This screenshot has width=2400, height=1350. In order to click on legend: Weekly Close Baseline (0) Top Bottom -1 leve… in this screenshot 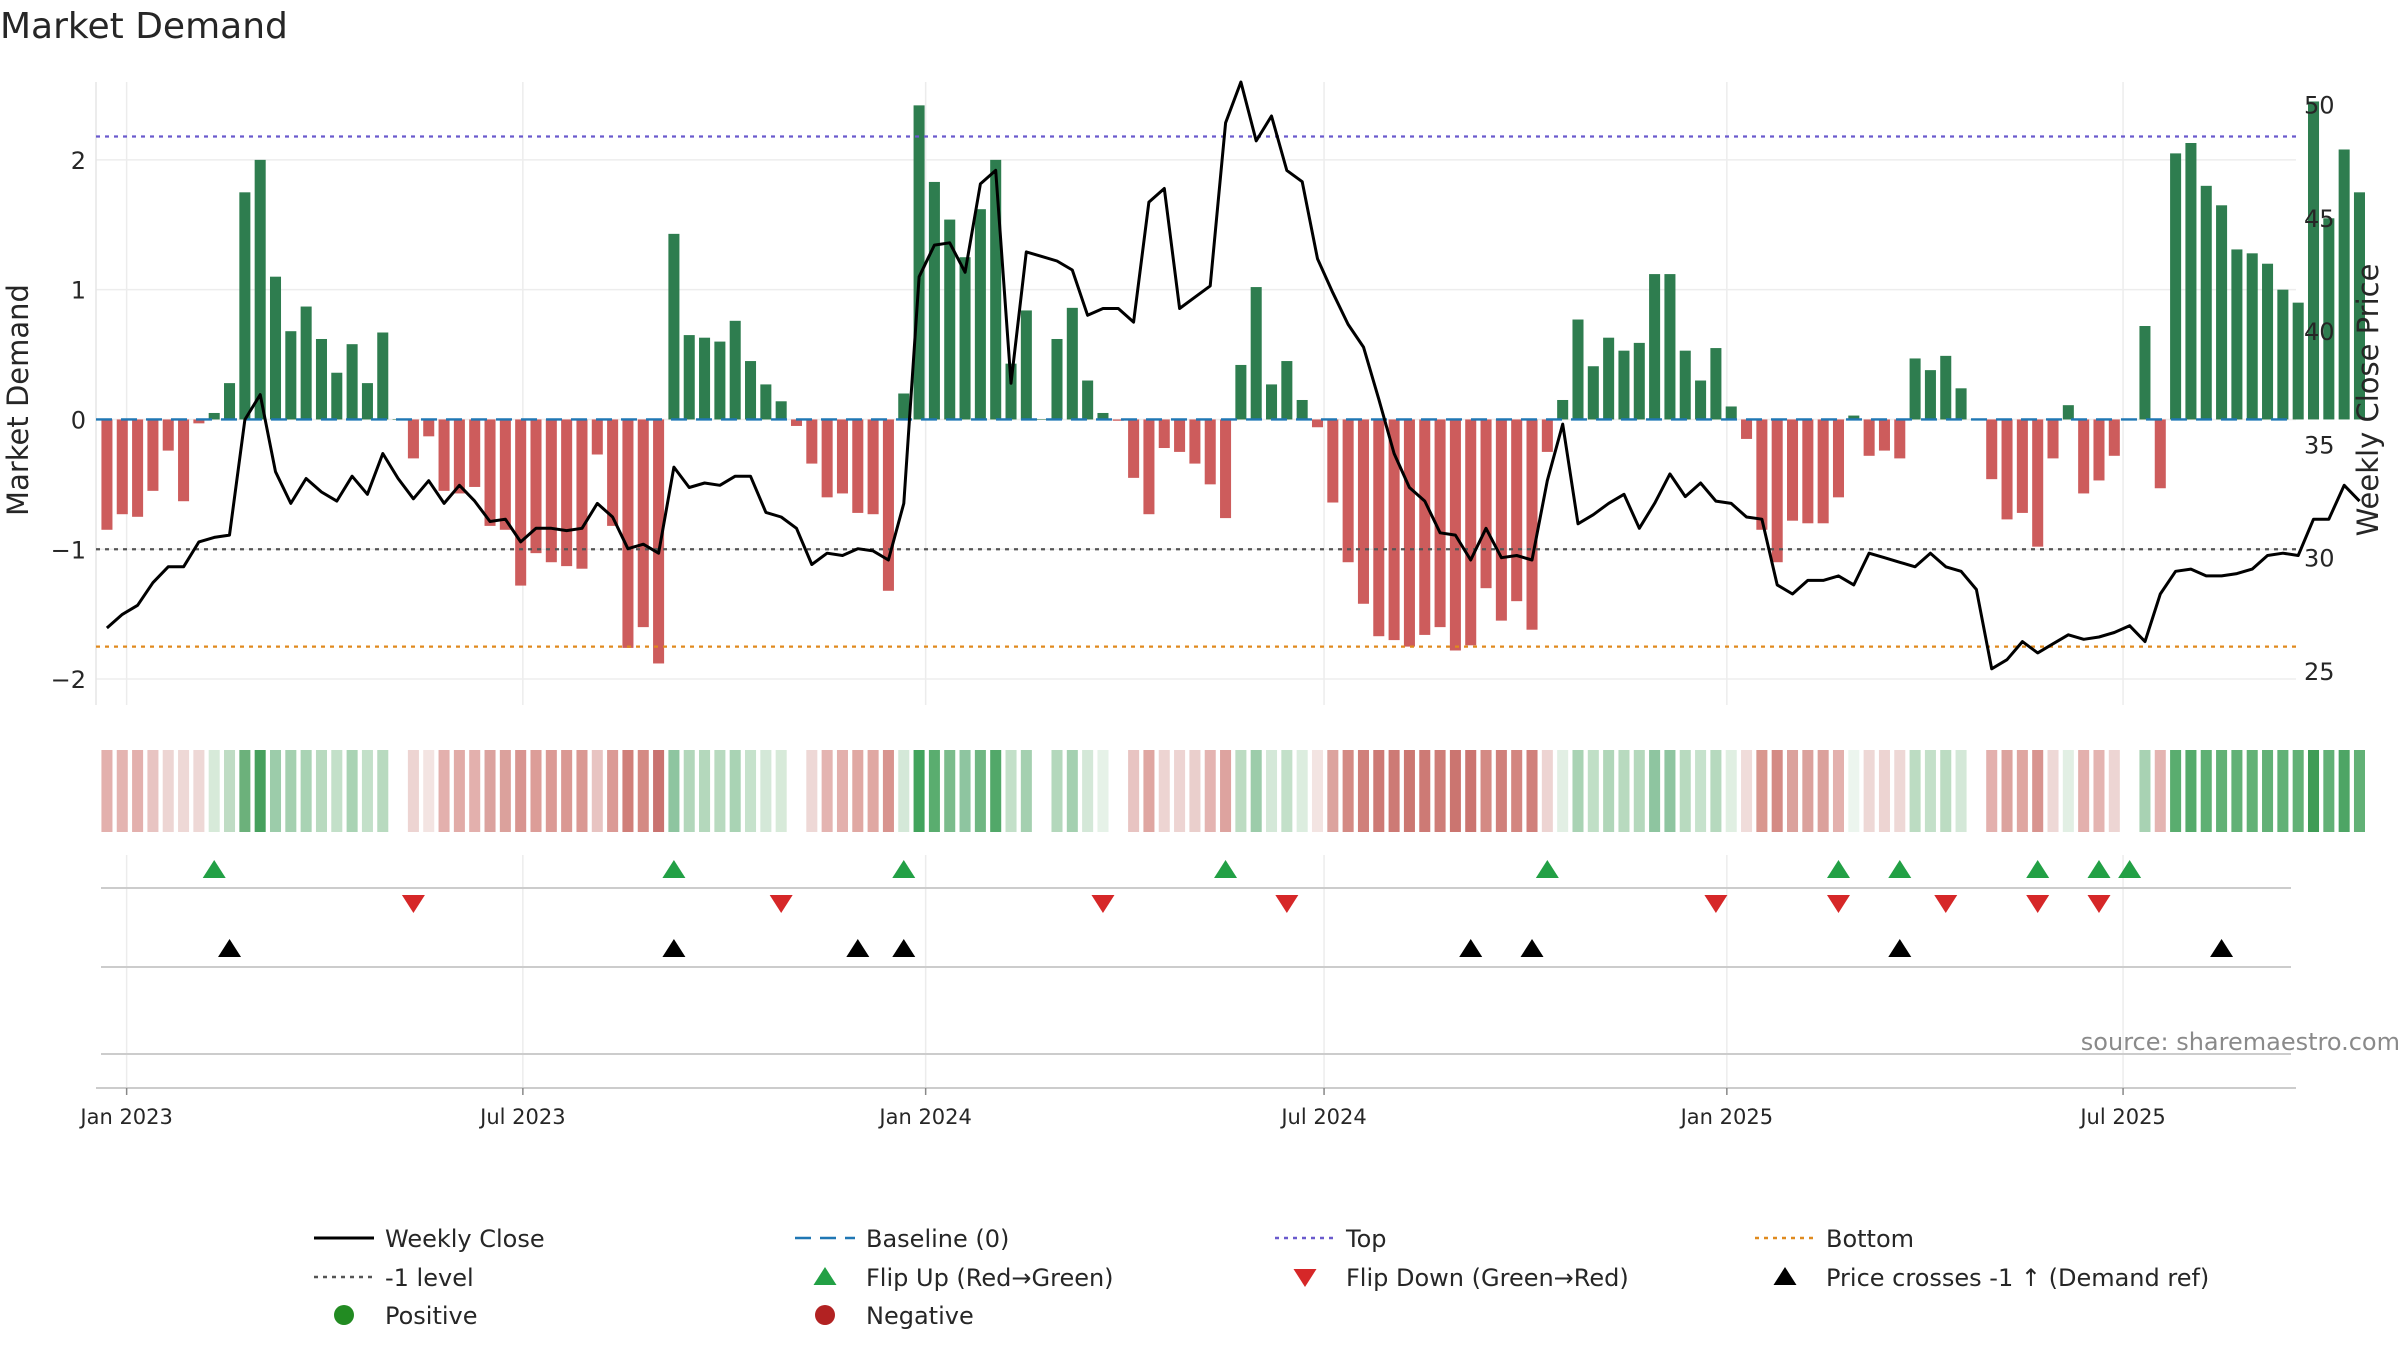, I will do `click(1261, 1277)`.